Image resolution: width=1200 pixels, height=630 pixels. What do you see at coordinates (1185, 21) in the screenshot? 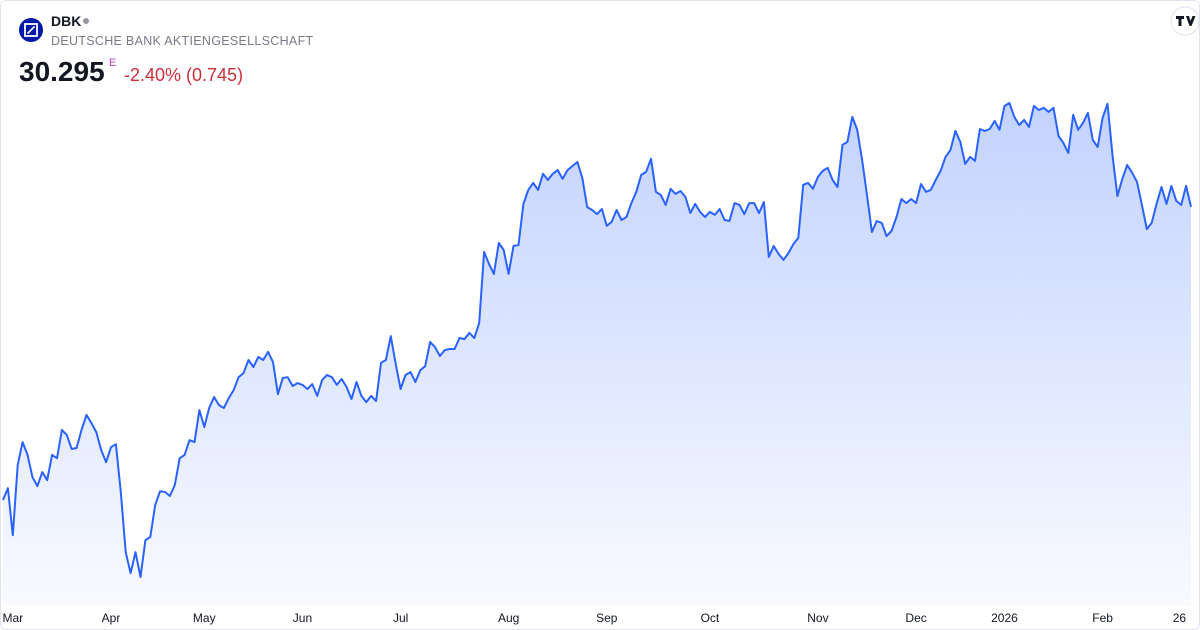
I see `brand-button` at bounding box center [1185, 21].